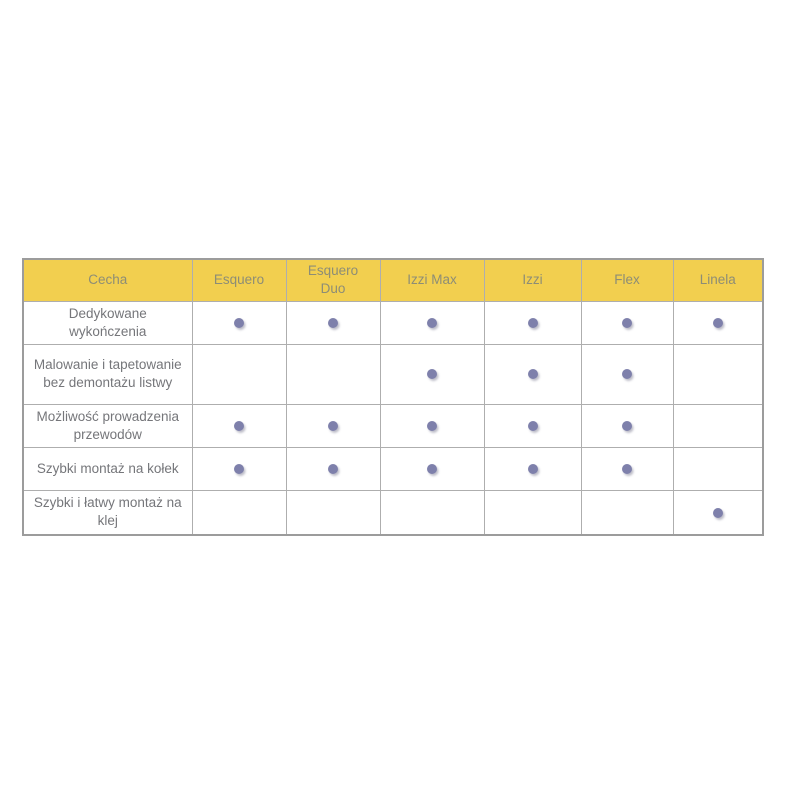 This screenshot has width=800, height=800. I want to click on header-cell-product-flex: Flex, so click(627, 280).